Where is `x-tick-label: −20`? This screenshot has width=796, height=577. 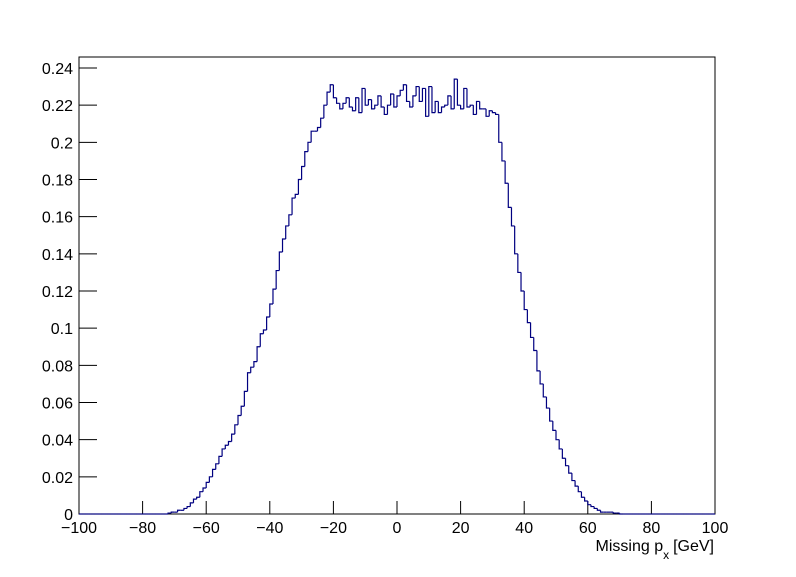 x-tick-label: −20 is located at coordinates (333, 528).